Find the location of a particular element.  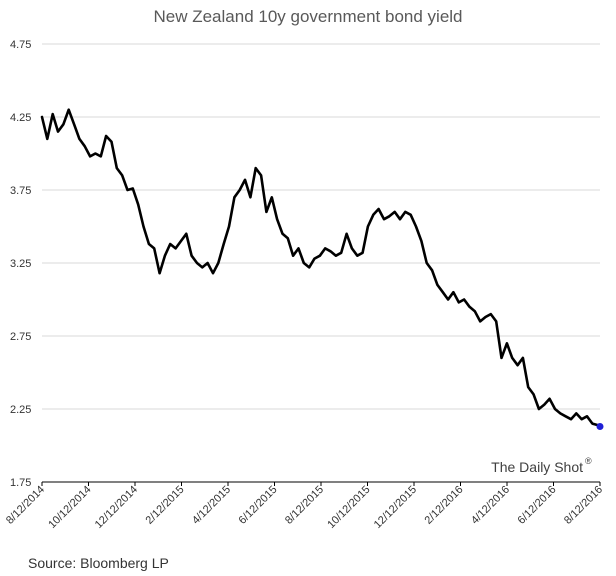

chart-title: New Zealand 10y government bond yield is located at coordinates (307, 16).